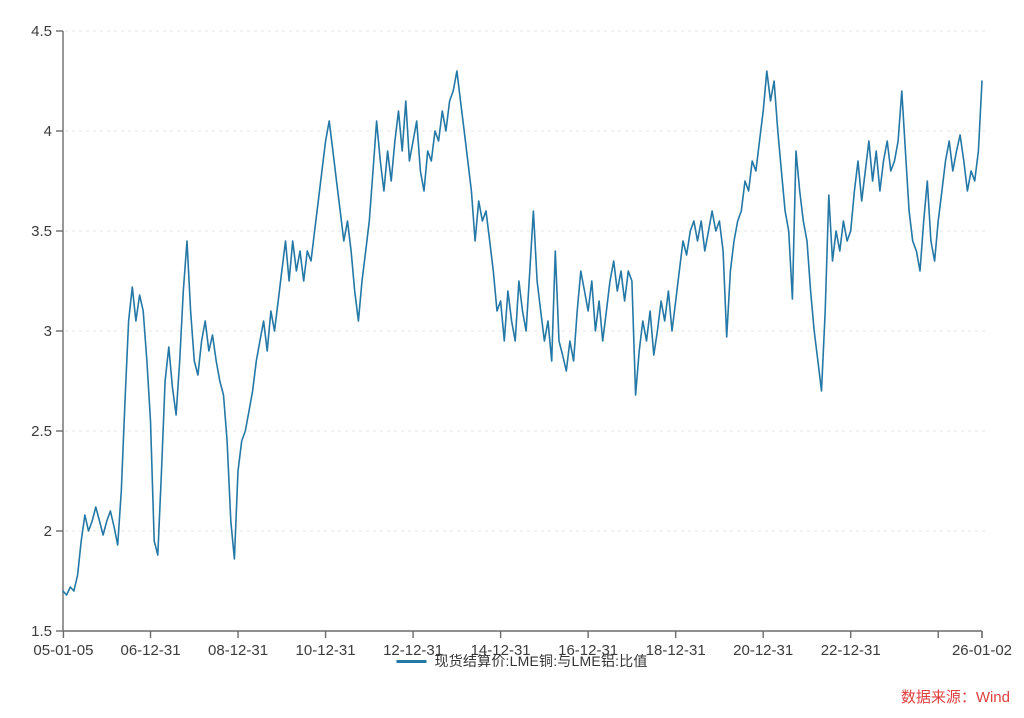 Image resolution: width=1024 pixels, height=718 pixels. Describe the element at coordinates (41, 31) in the screenshot. I see `y-tick-label: 4.5` at that location.